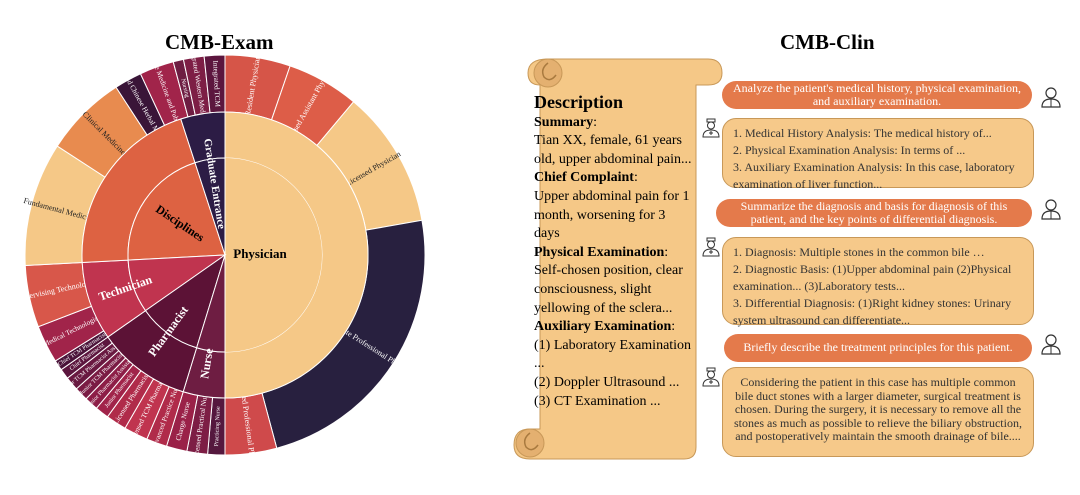 The height and width of the screenshot is (495, 1080). I want to click on outer-label-integrated-tcm: Integrated TCM, so click(216, 83).